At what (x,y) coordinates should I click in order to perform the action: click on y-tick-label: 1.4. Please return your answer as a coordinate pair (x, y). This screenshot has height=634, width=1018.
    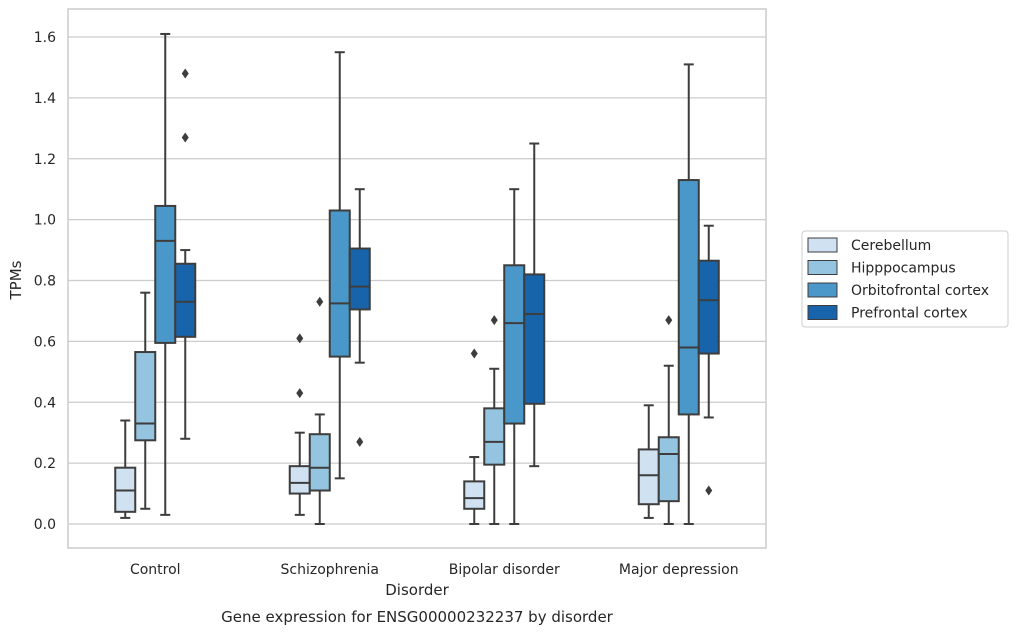
    Looking at the image, I should click on (45, 99).